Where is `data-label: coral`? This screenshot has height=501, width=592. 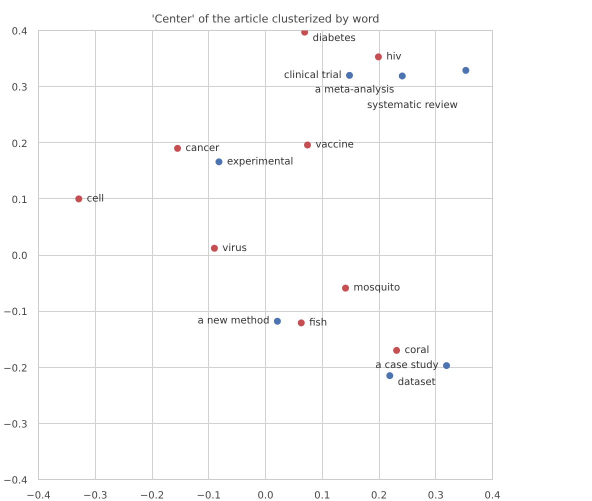
data-label: coral is located at coordinates (417, 350).